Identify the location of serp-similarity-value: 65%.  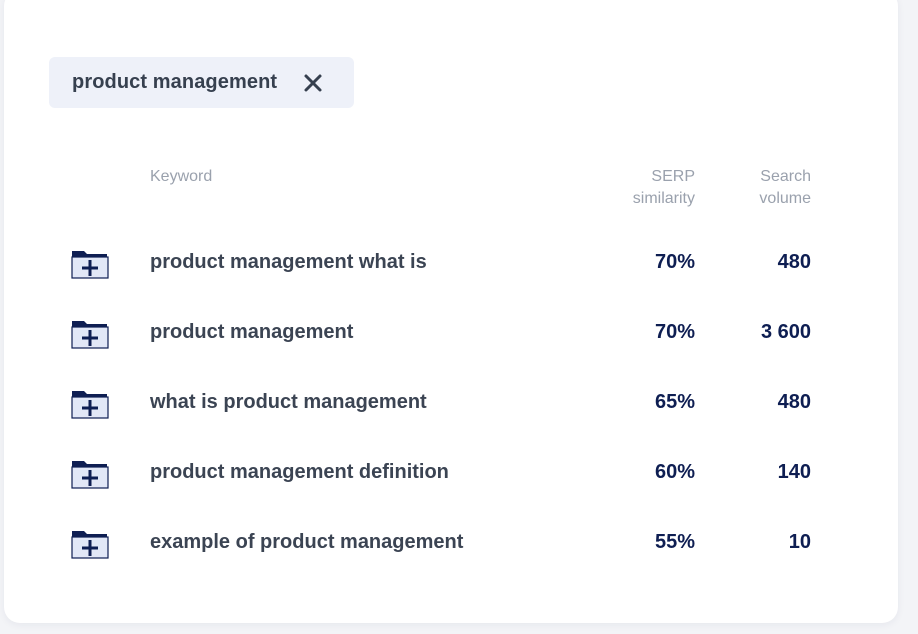
(674, 402).